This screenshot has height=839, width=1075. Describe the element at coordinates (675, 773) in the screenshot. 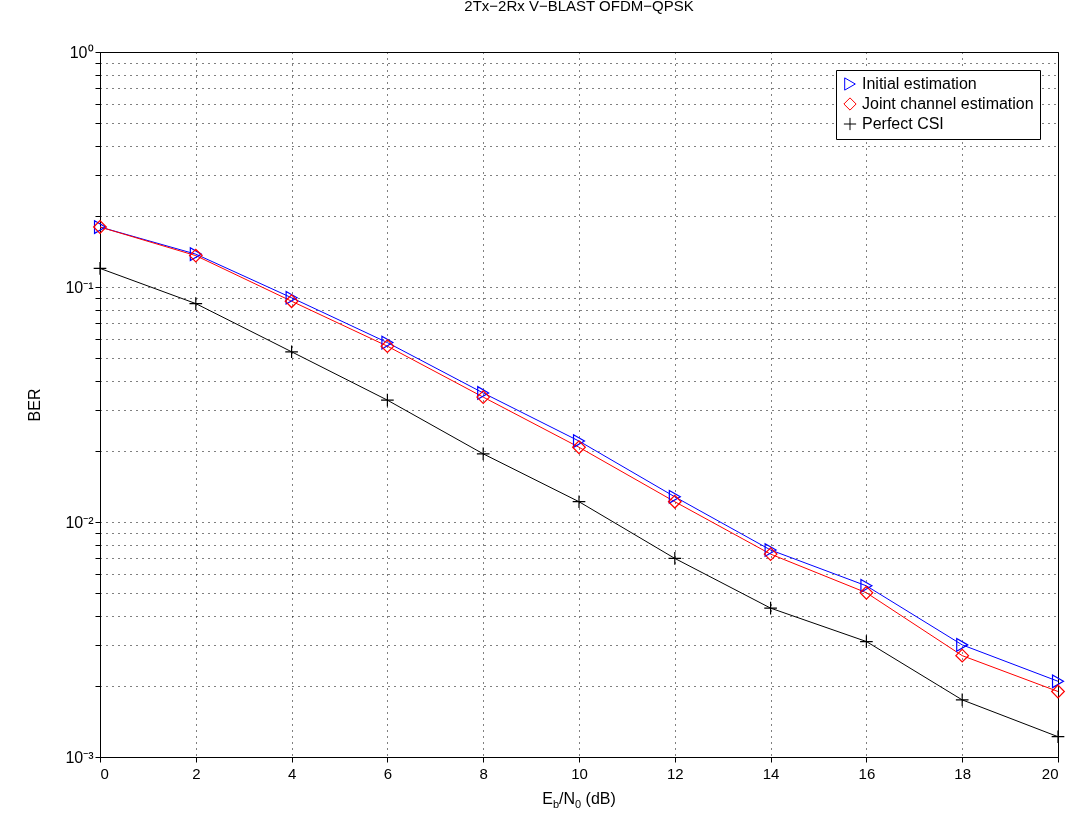

I see `x-tick-label: 12` at that location.